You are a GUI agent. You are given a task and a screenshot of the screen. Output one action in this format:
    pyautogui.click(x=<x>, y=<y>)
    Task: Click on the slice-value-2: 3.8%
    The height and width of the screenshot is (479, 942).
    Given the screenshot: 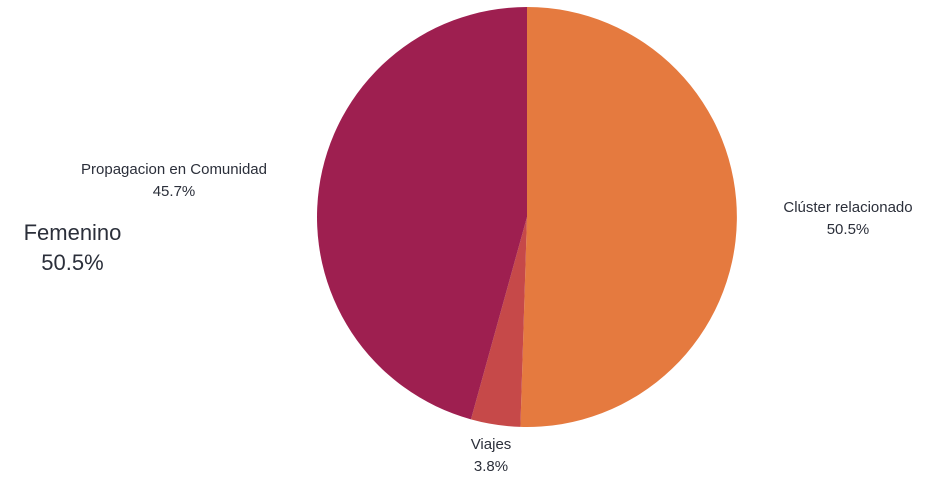 What is the action you would take?
    pyautogui.click(x=491, y=466)
    